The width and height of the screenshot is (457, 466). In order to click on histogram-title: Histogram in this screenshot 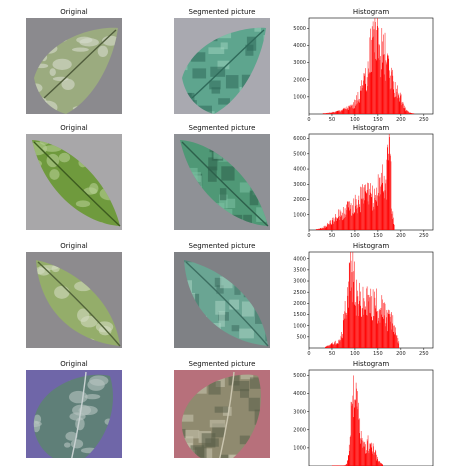, I will do `click(371, 246)`.